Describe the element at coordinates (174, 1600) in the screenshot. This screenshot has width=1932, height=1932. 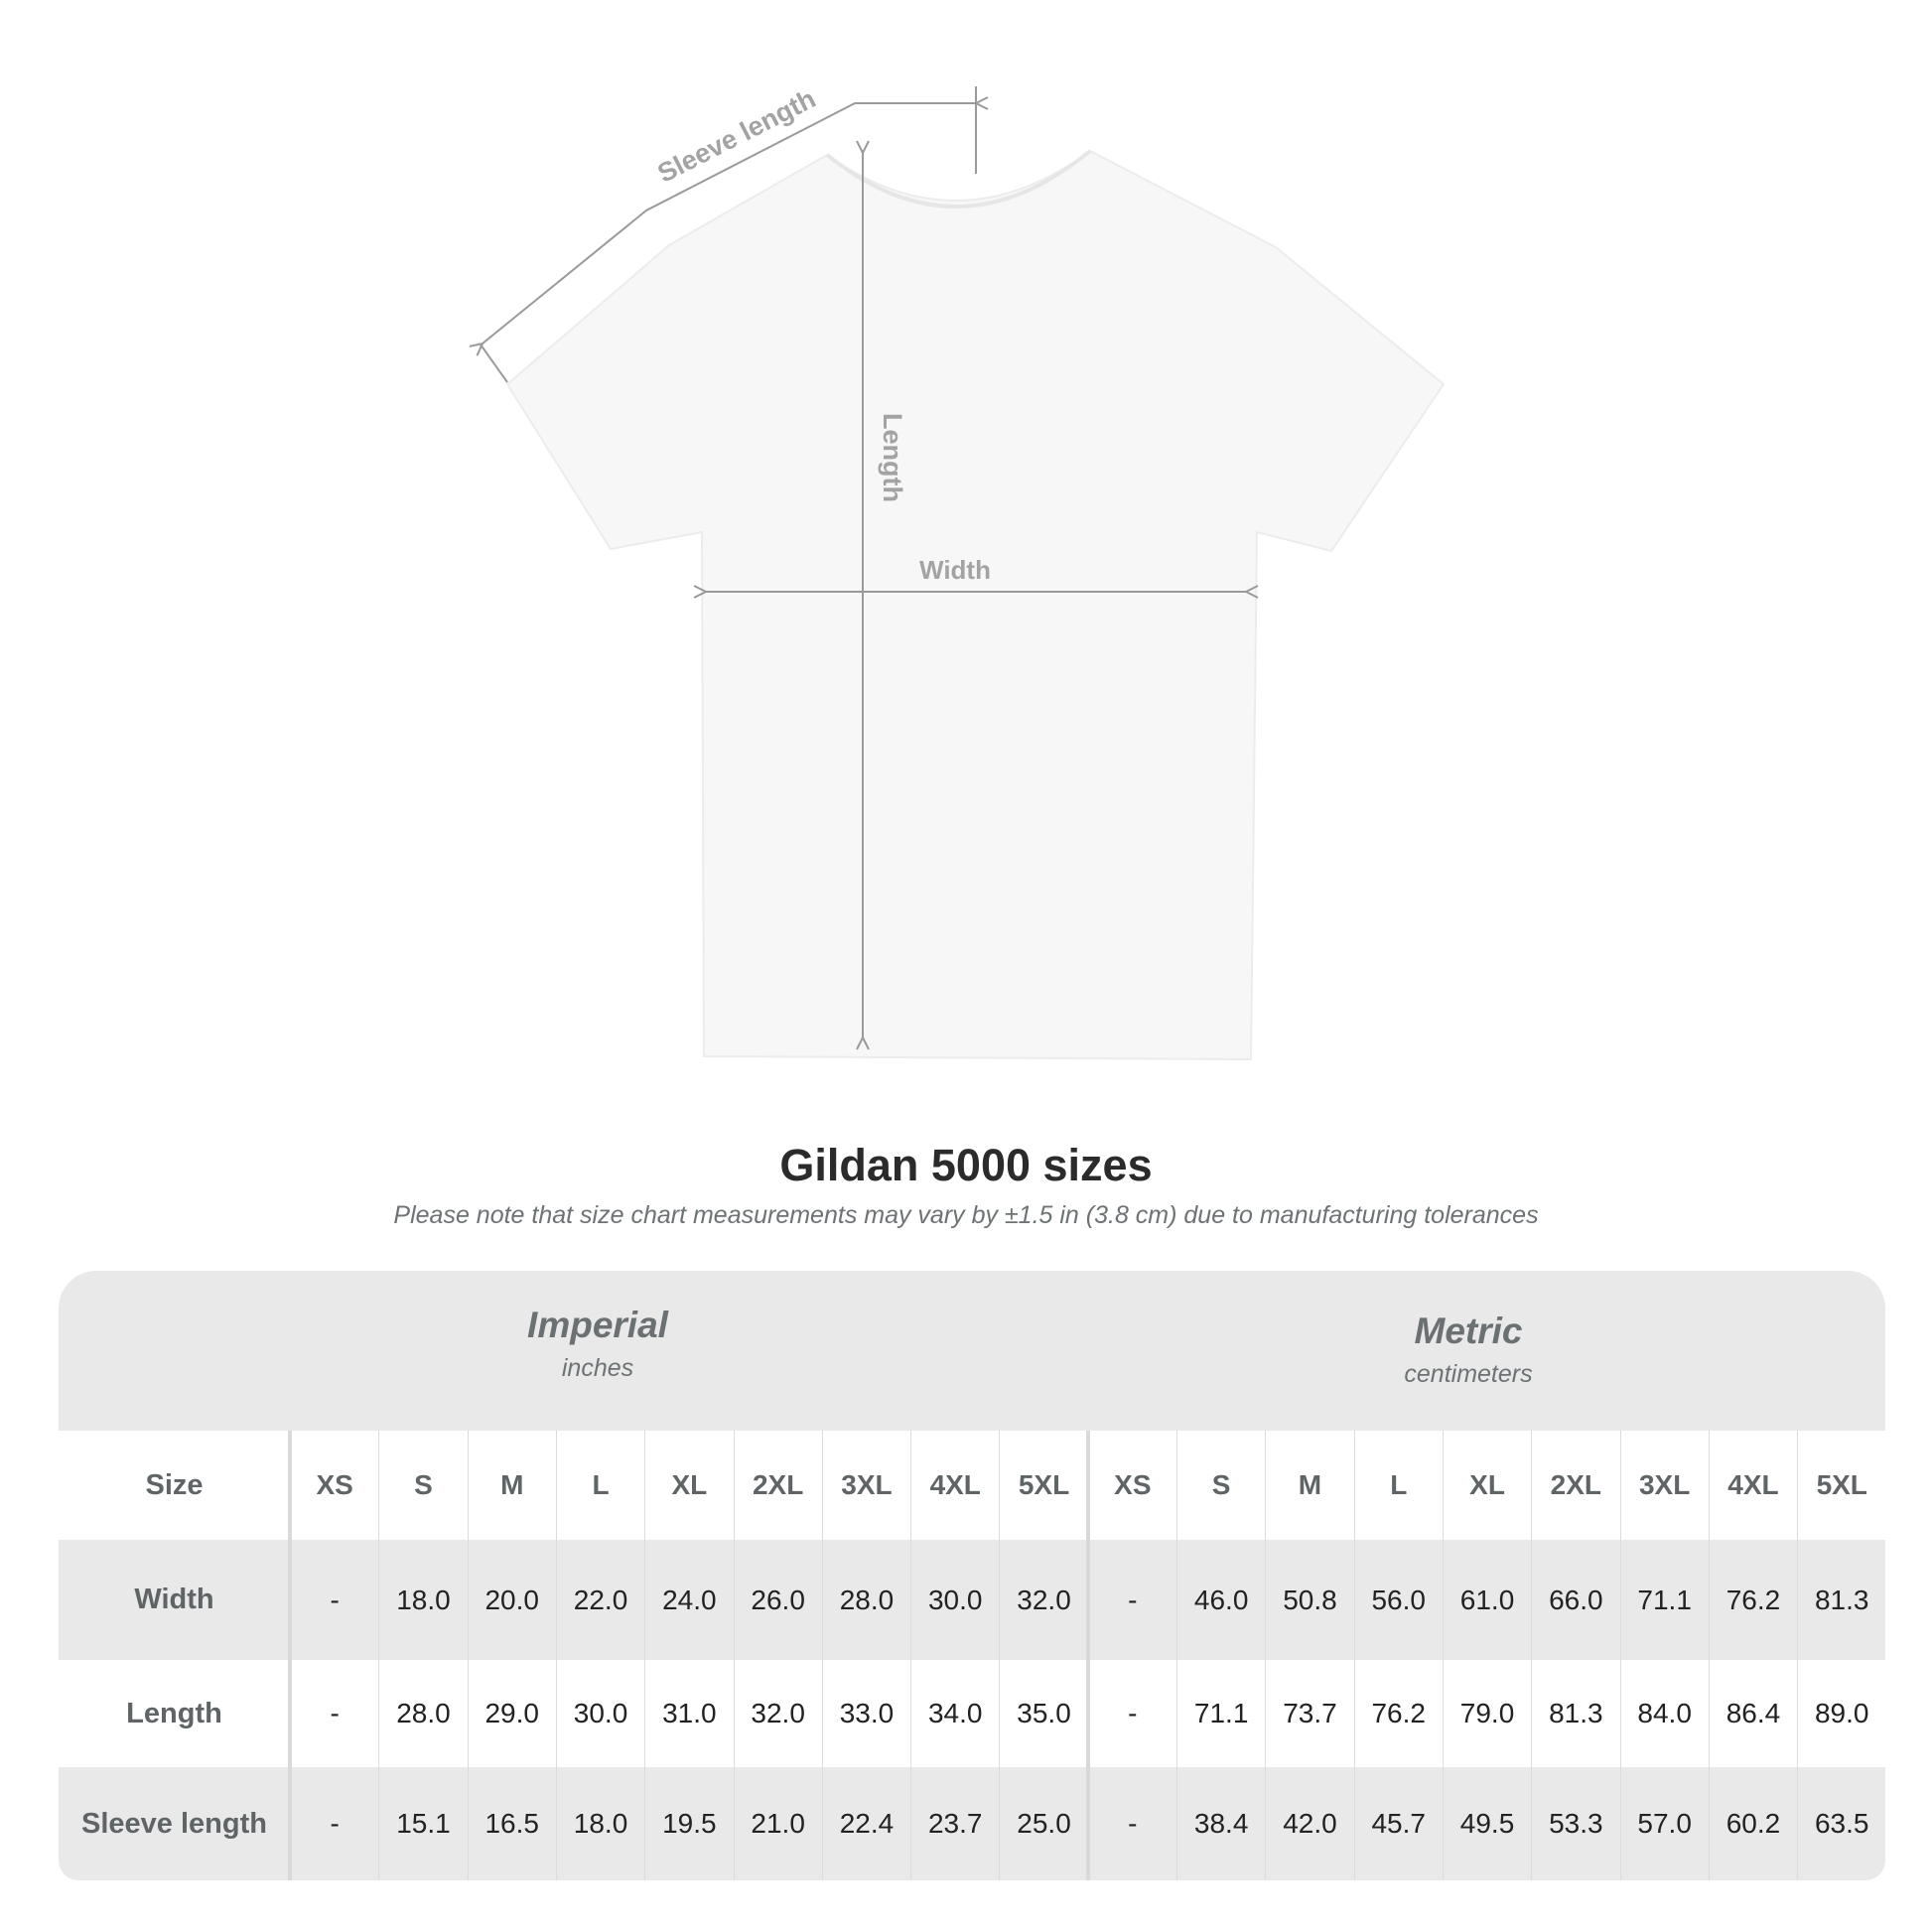
I see `row-label: Width` at that location.